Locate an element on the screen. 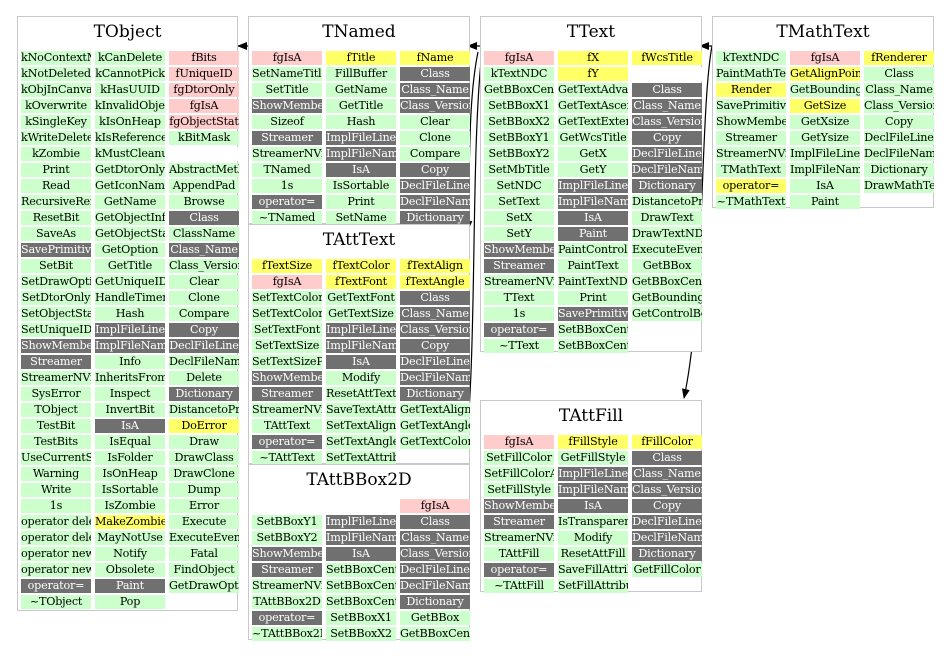 This screenshot has width=949, height=656. tobject-member: Draw is located at coordinates (204, 442).